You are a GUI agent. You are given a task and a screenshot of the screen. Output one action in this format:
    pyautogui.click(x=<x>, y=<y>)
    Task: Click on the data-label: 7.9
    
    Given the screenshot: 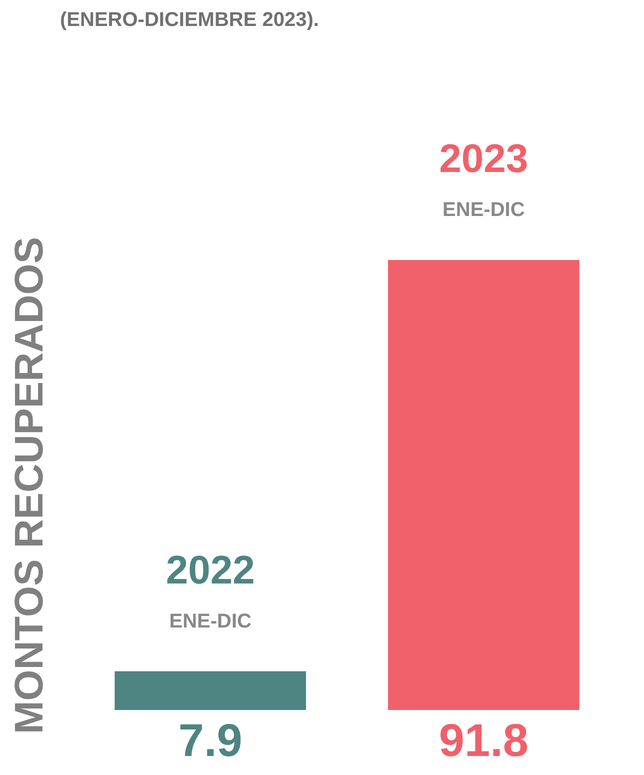 What is the action you would take?
    pyautogui.click(x=210, y=740)
    